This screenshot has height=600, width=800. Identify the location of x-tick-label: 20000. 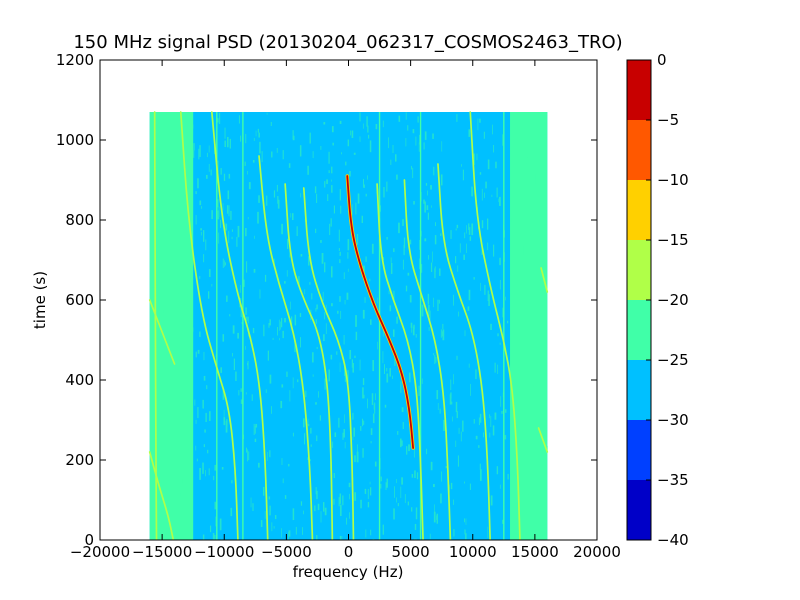
(597, 552).